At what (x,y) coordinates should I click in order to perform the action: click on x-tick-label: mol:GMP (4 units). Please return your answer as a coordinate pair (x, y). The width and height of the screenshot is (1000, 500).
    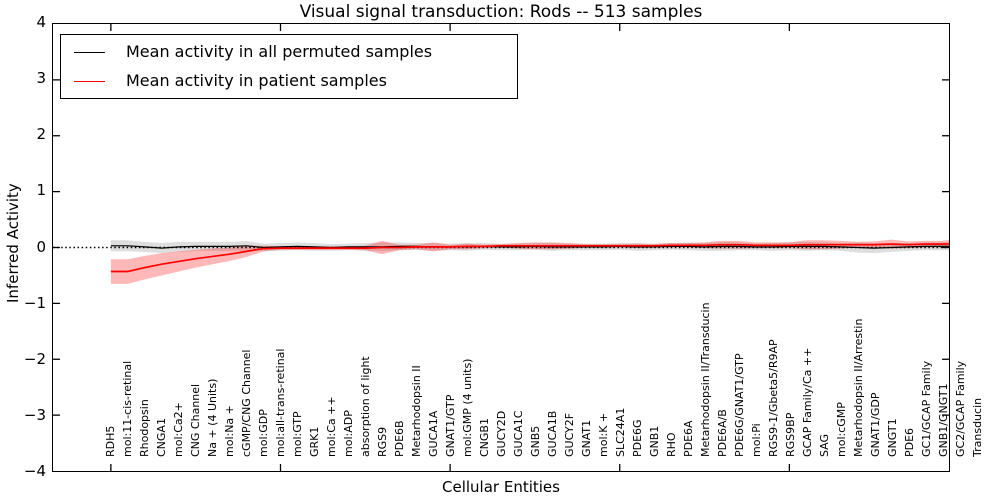
    Looking at the image, I should click on (467, 407).